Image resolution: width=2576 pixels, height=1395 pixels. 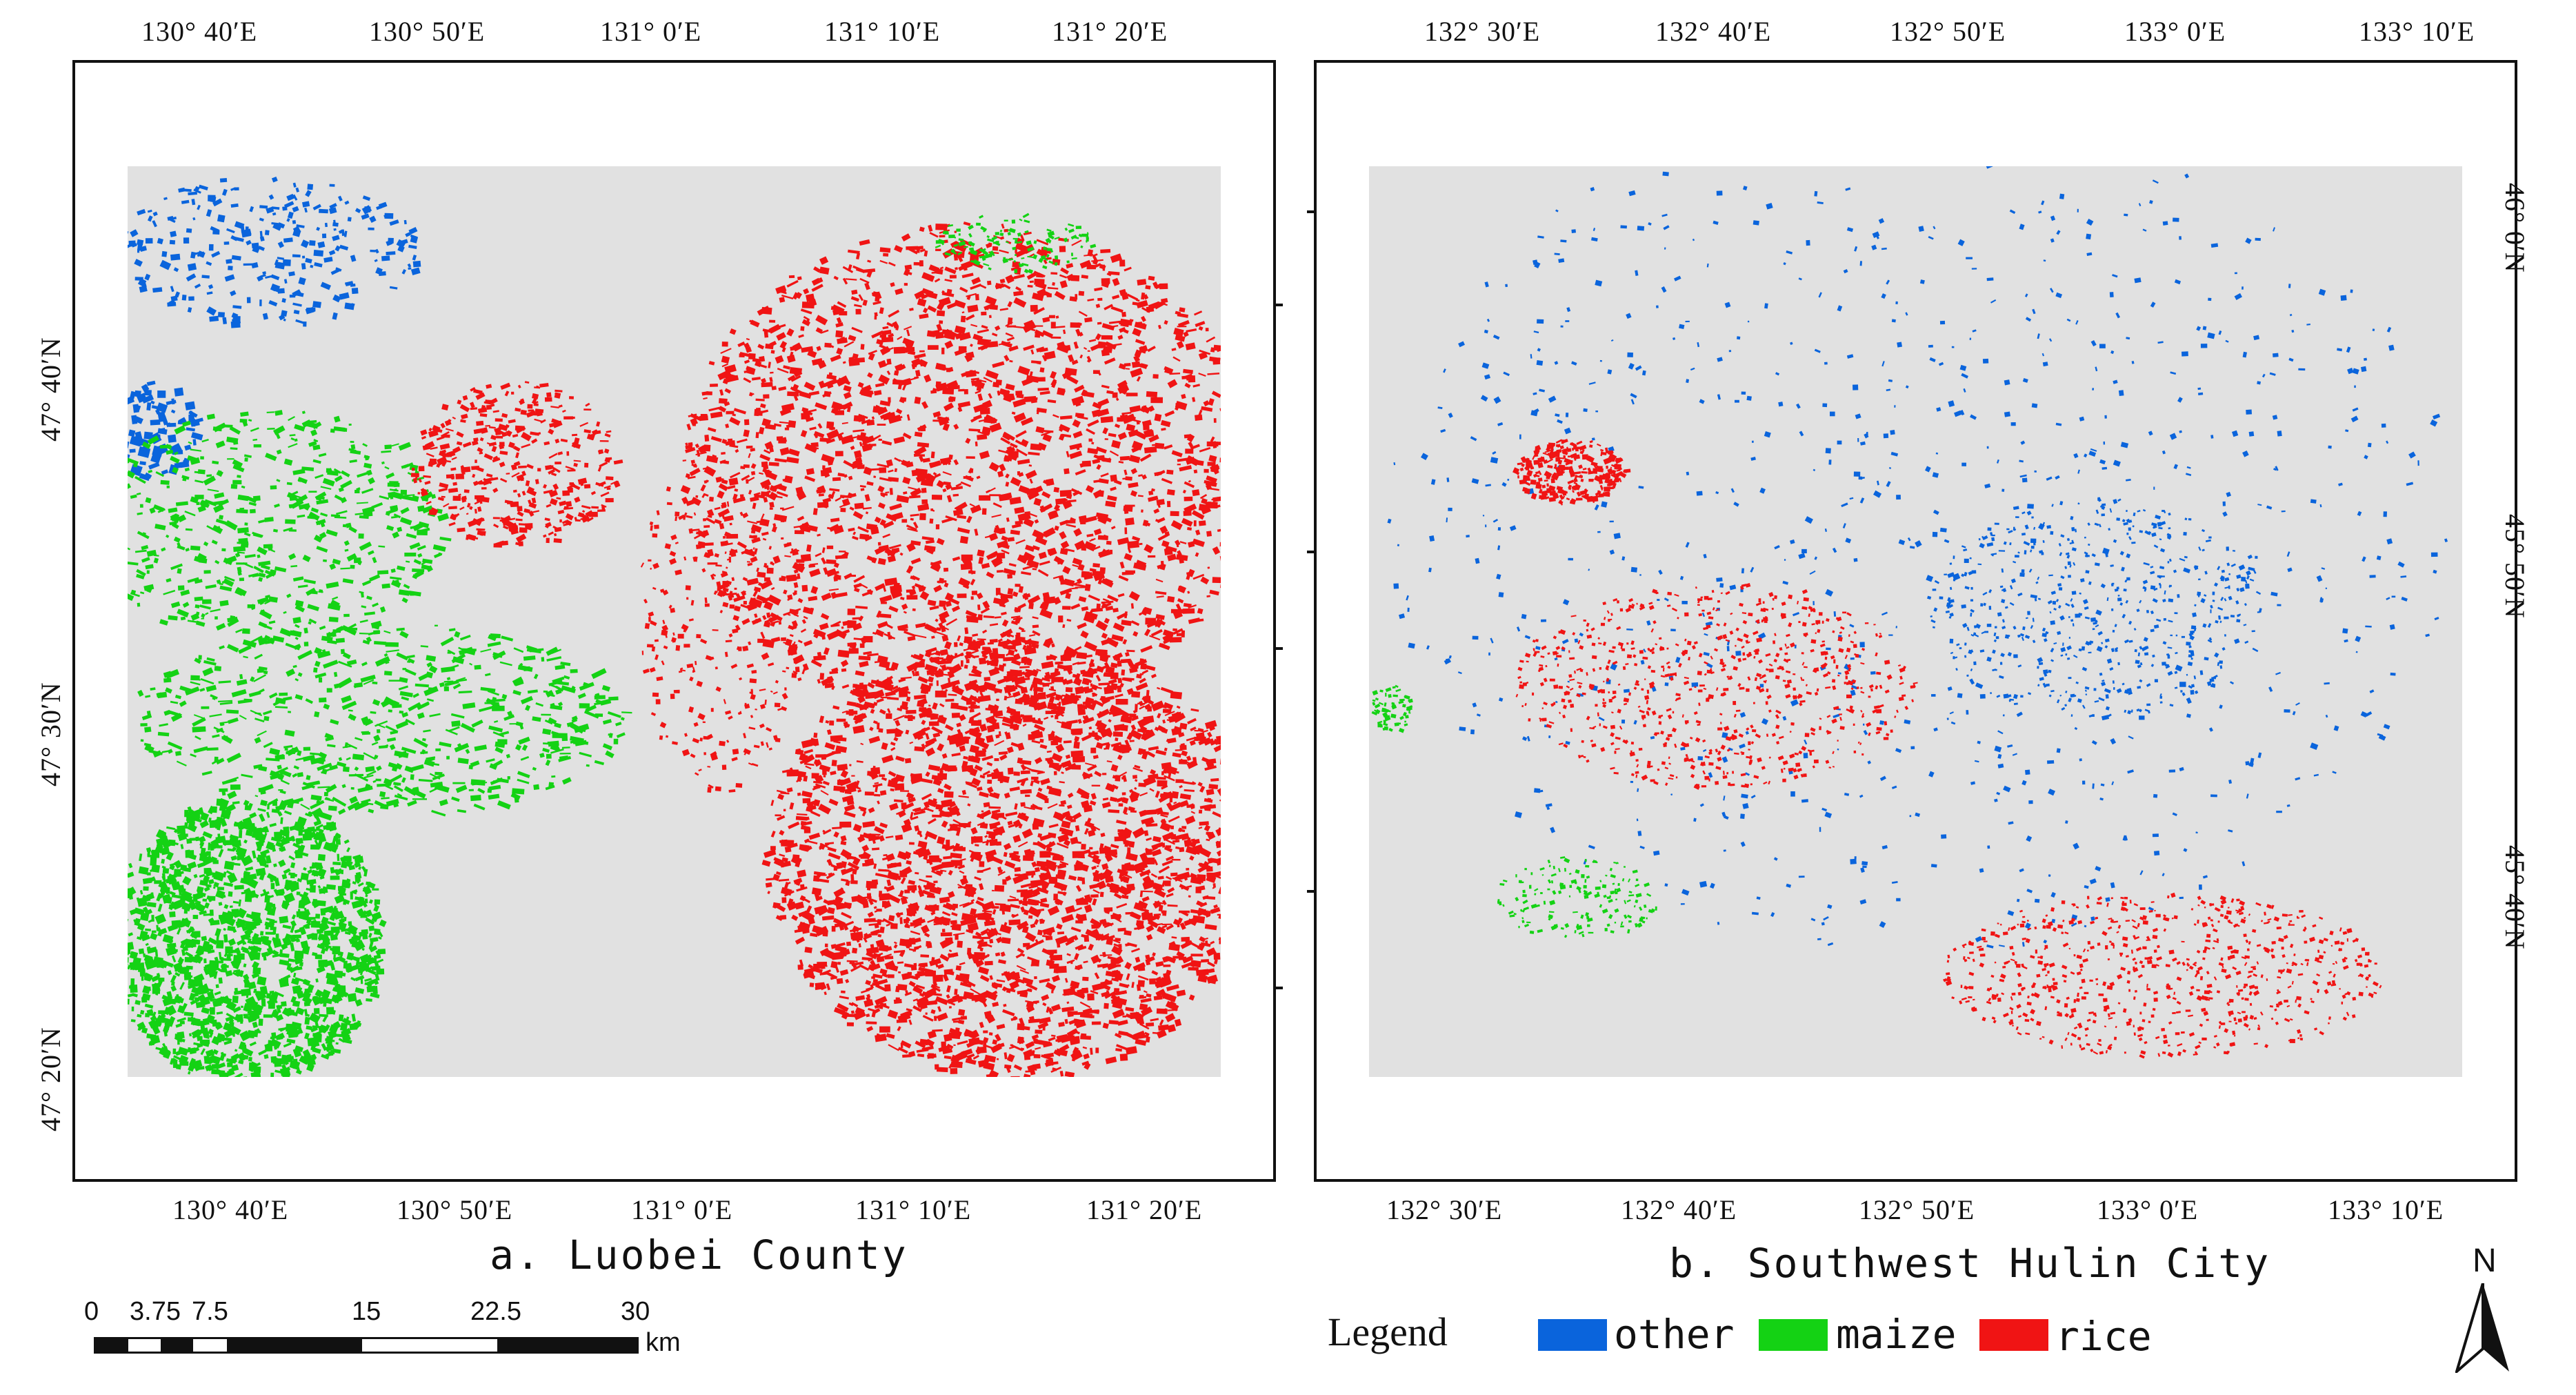 What do you see at coordinates (1896, 1334) in the screenshot?
I see `legend-label-maize: maize` at bounding box center [1896, 1334].